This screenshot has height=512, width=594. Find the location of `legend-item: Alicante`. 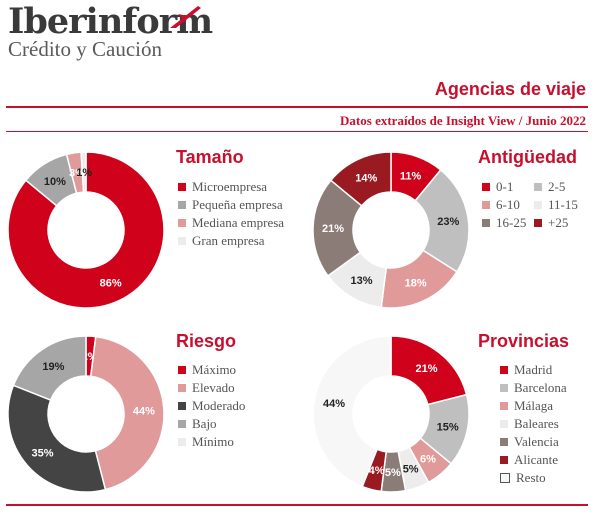

legend-item: Alicante is located at coordinates (533, 460).